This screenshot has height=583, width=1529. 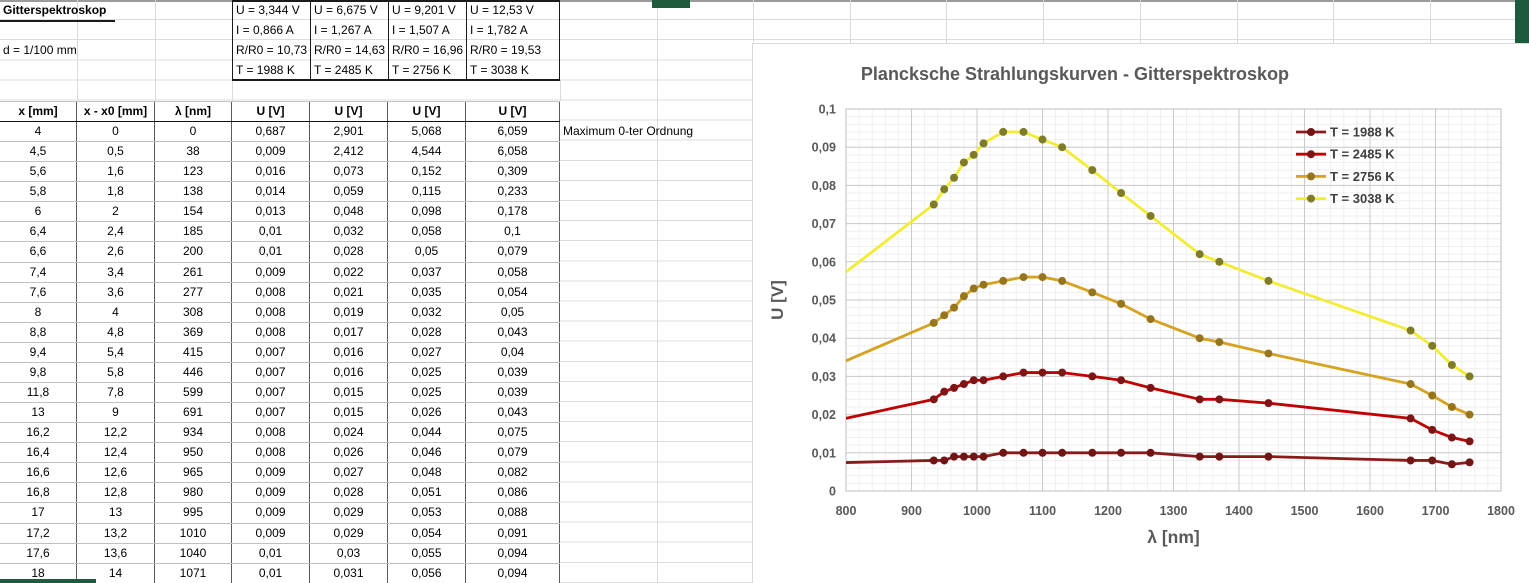 What do you see at coordinates (777, 300) in the screenshot?
I see `y-axis-title: U [V]` at bounding box center [777, 300].